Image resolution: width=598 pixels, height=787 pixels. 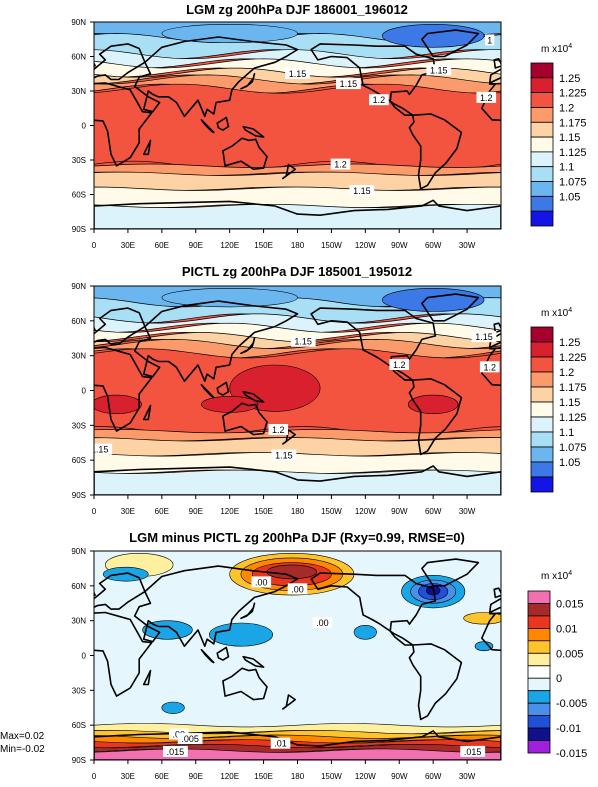 What do you see at coordinates (482, 618) in the screenshot?
I see `anomaly-high` at bounding box center [482, 618].